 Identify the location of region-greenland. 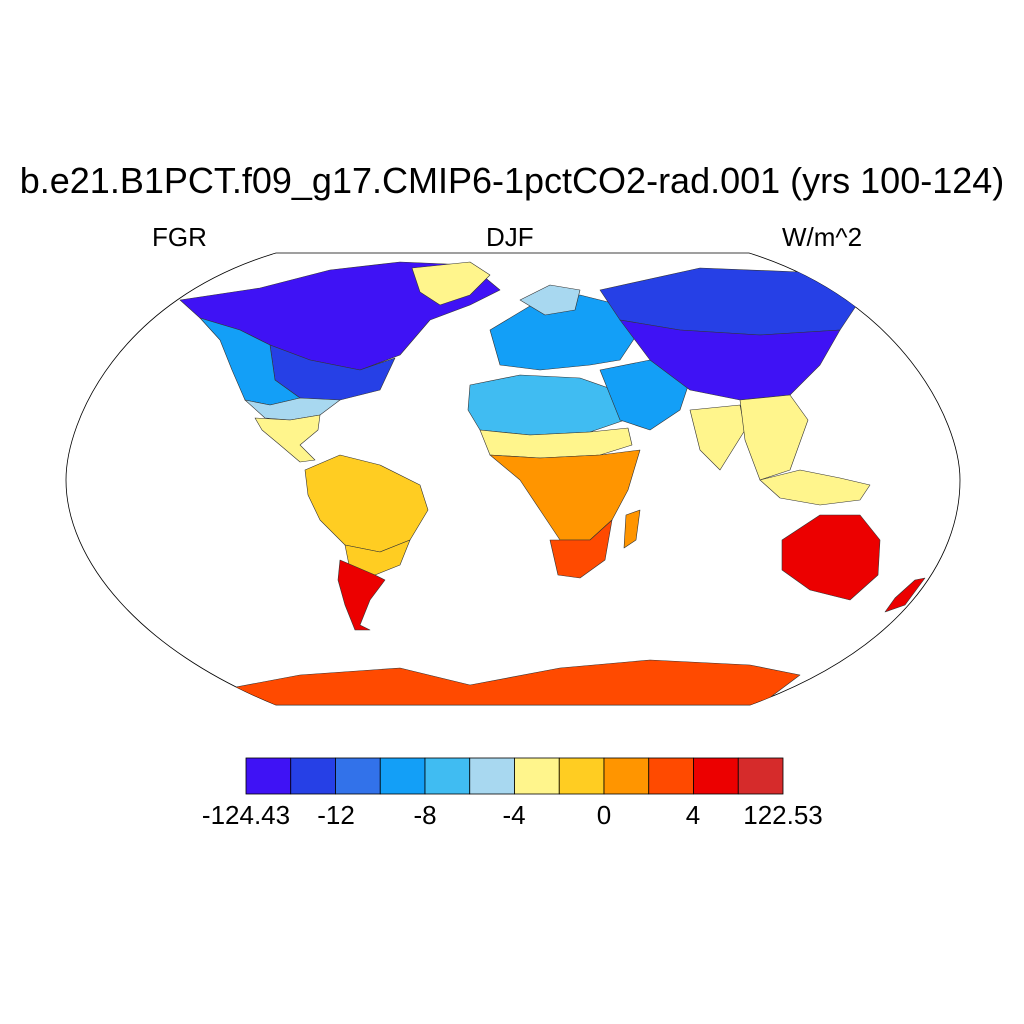
(451, 283).